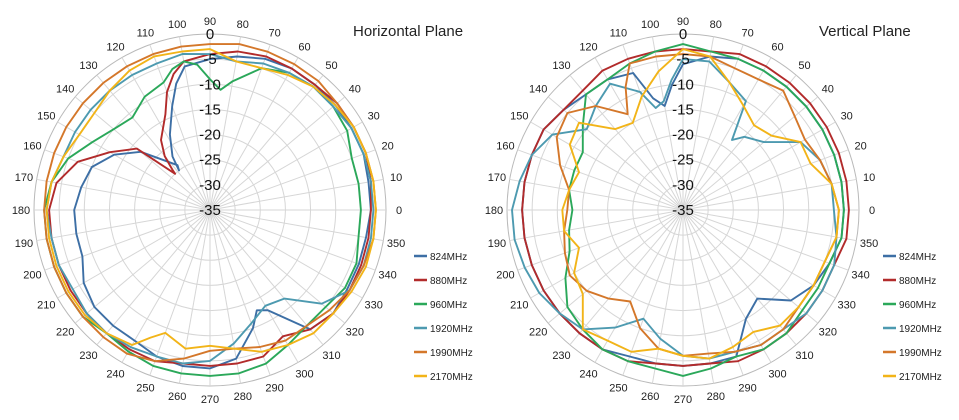 The width and height of the screenshot is (959, 420). I want to click on chart-title: Vertical Plane, so click(865, 31).